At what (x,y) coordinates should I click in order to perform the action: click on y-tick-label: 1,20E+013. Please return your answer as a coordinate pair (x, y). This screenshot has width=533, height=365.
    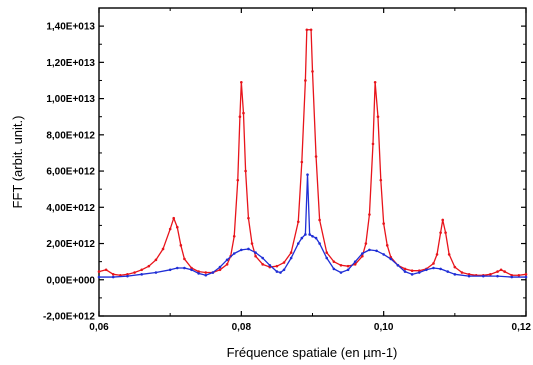
    Looking at the image, I should click on (70, 63).